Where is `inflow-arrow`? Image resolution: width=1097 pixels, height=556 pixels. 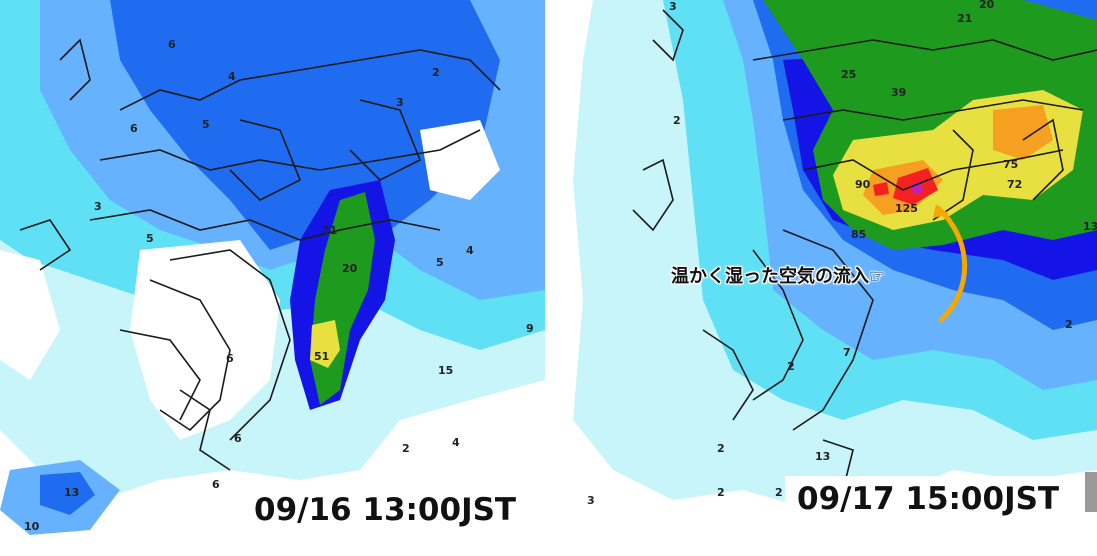 inflow-arrow is located at coordinates (951, 264).